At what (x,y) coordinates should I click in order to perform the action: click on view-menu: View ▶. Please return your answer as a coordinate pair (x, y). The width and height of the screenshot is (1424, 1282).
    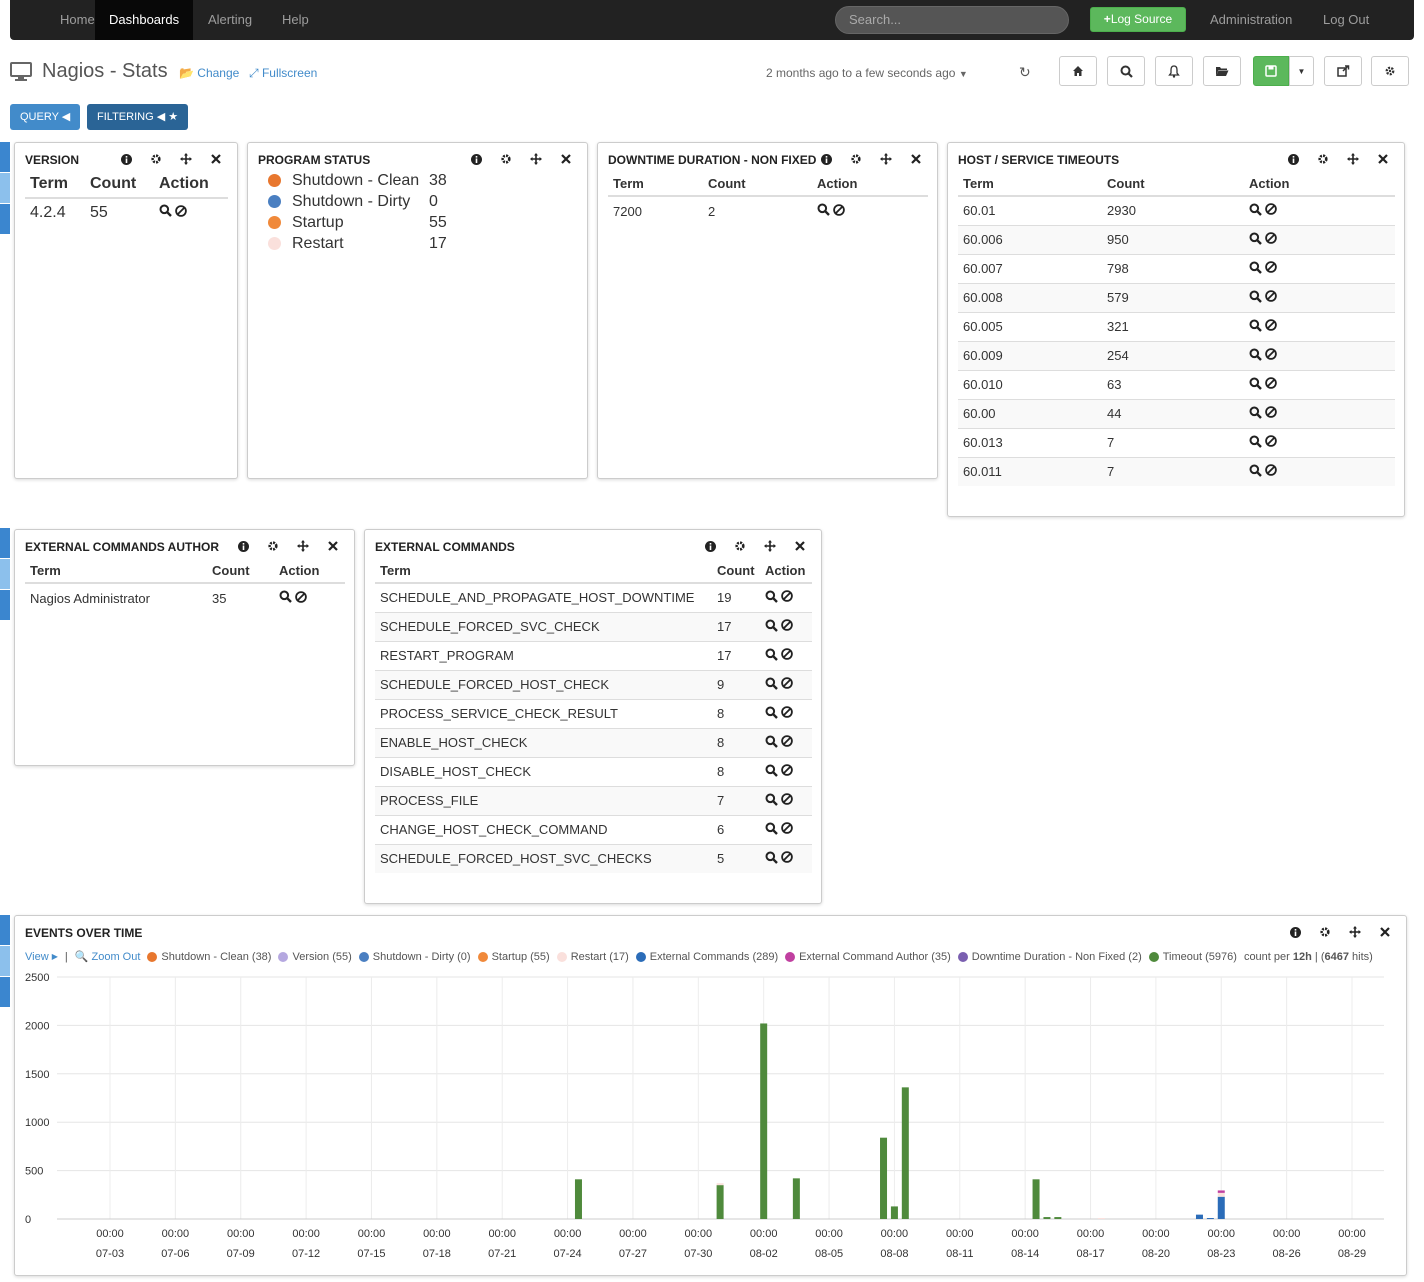
    Looking at the image, I should click on (41, 957).